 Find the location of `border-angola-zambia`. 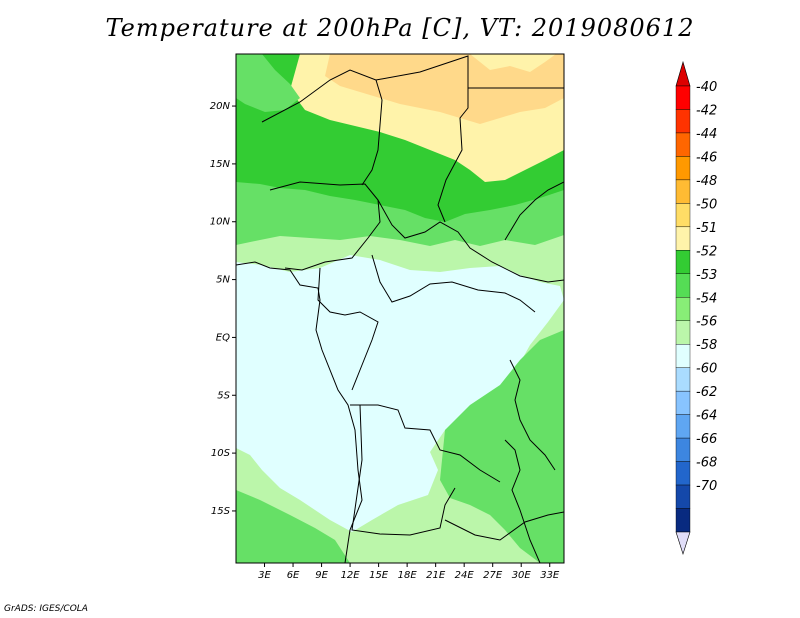

border-angola-zambia is located at coordinates (403, 470).